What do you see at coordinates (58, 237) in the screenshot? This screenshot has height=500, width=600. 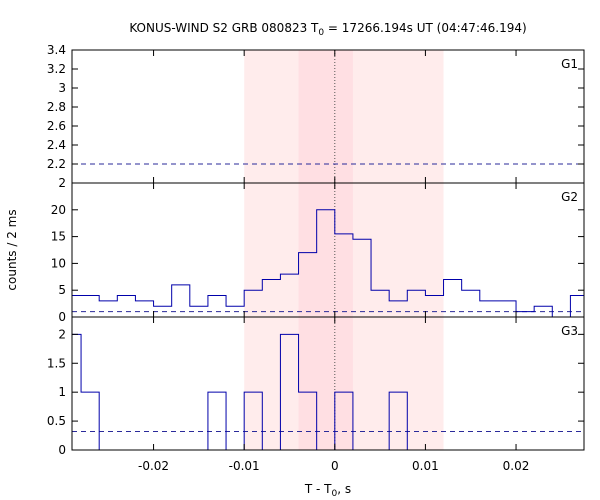 I see `y-tick-label: 15` at bounding box center [58, 237].